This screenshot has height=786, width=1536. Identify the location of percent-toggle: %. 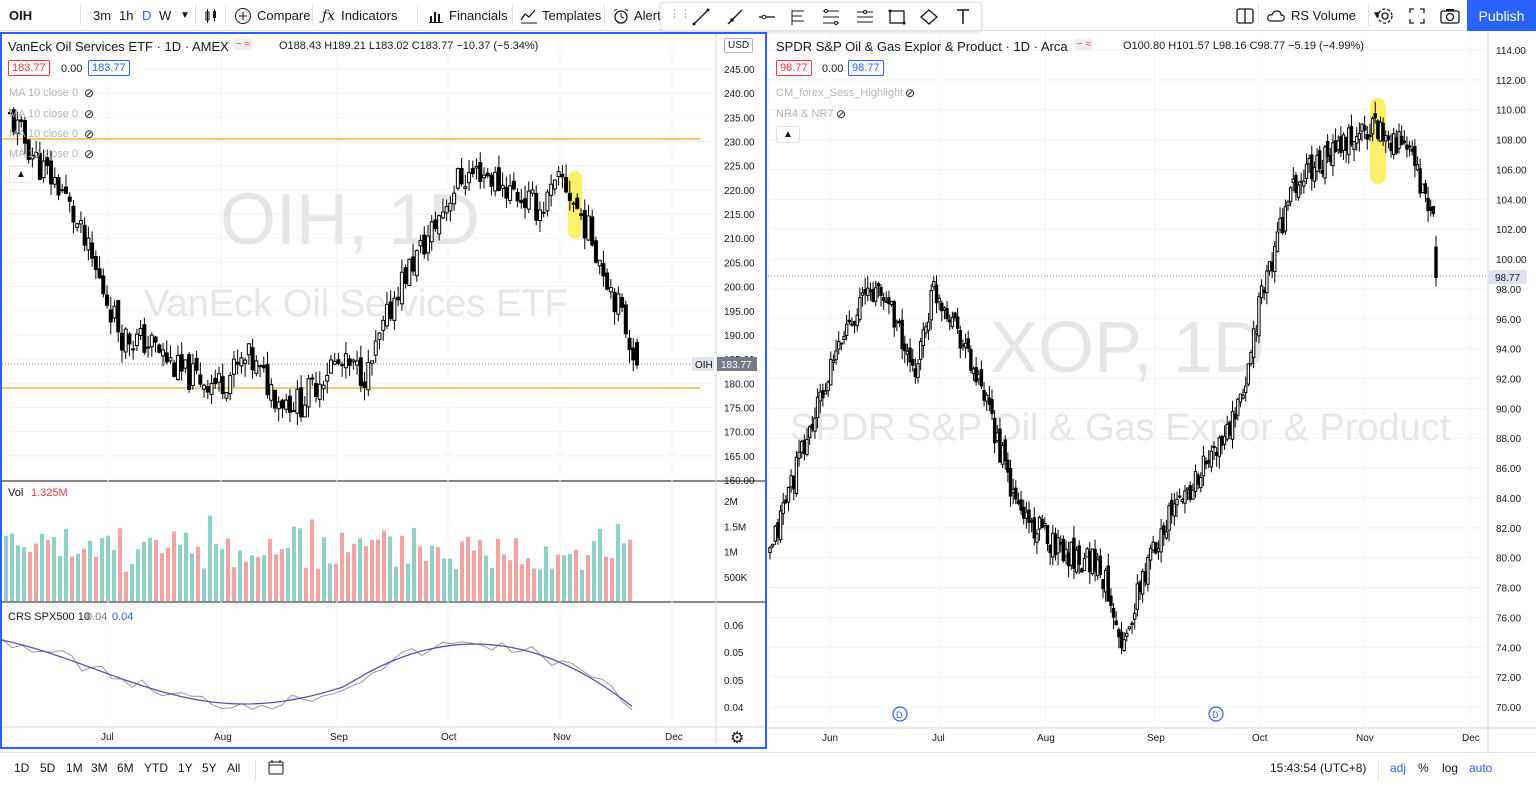
(1423, 768).